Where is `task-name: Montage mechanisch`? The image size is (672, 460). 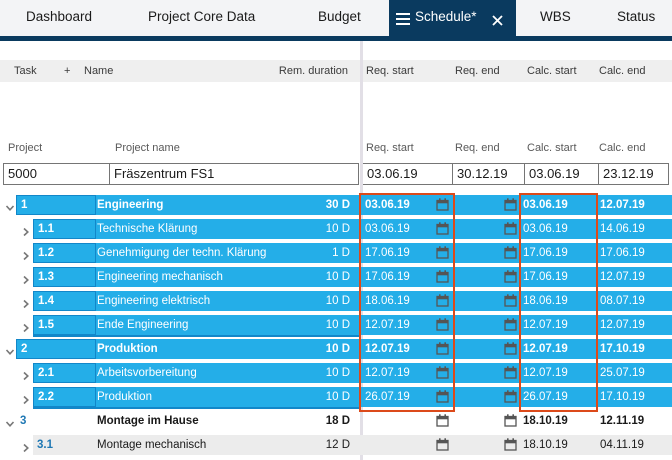
task-name: Montage mechanisch is located at coordinates (152, 445).